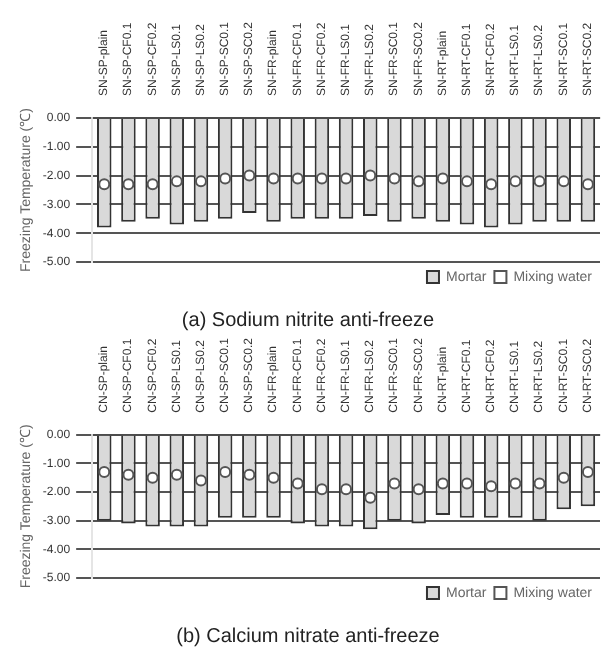 This screenshot has width=616, height=654. I want to click on text: (b) Calcium nitrate anti-freeze, so click(308, 636).